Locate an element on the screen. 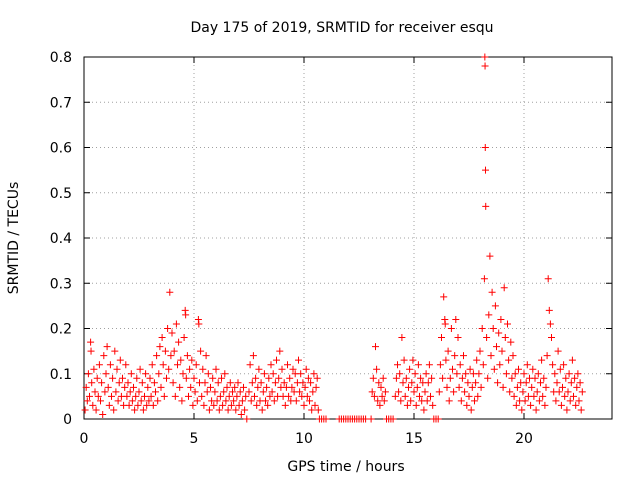  y-tick-label: 0.2 is located at coordinates (61, 330).